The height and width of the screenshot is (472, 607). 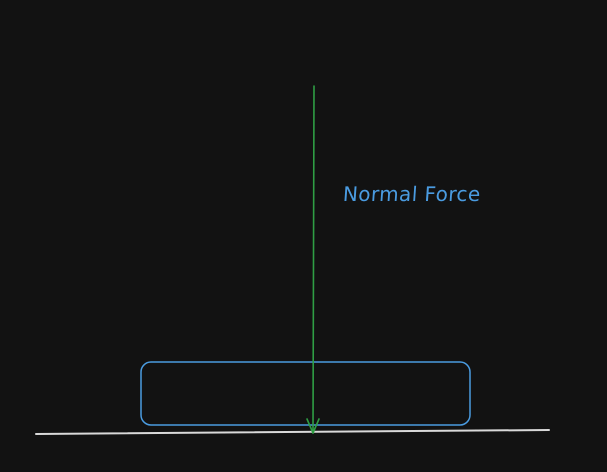 I want to click on force-arrow-head, so click(x=313, y=426).